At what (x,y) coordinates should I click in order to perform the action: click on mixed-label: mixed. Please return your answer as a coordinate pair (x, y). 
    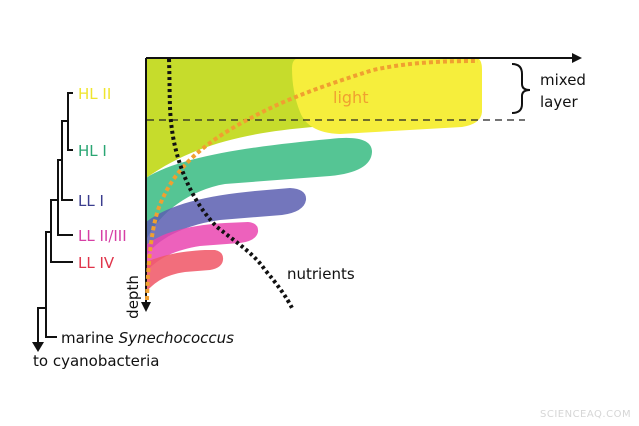
    Looking at the image, I should click on (563, 80).